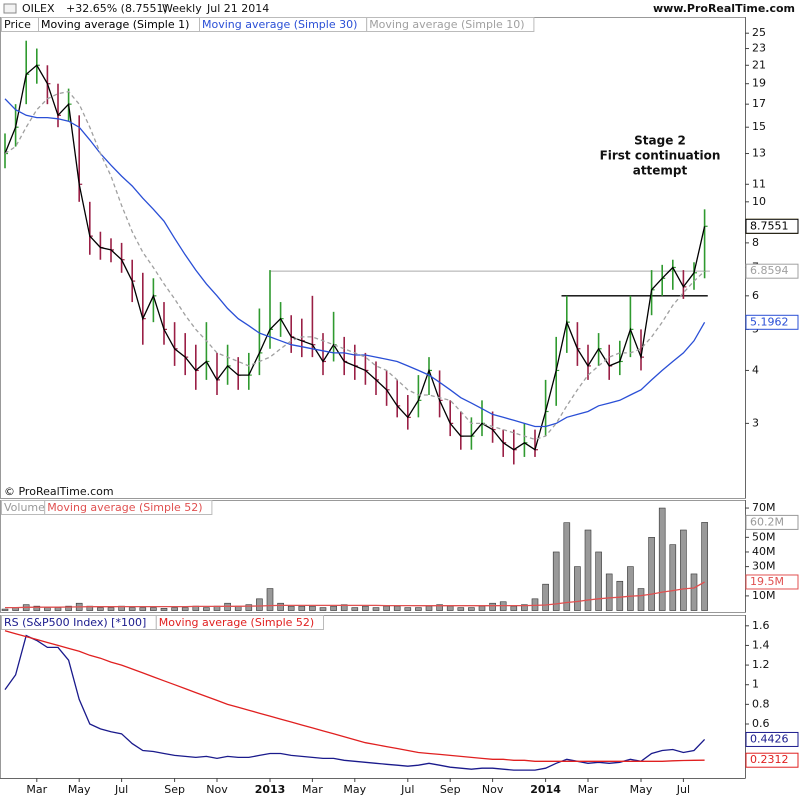 Image resolution: width=800 pixels, height=800 pixels. Describe the element at coordinates (755, 422) in the screenshot. I see `y-tick-label: 3` at that location.